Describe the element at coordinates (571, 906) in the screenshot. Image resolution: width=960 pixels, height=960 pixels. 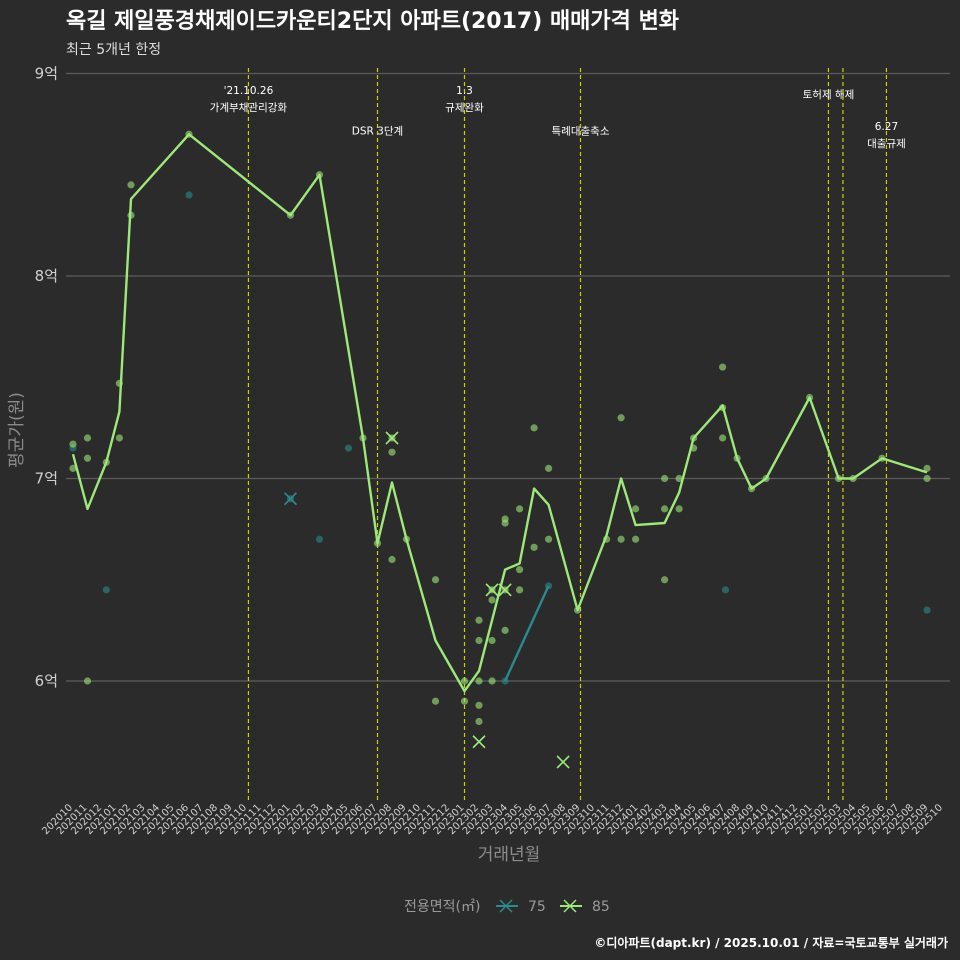
I see `legend-key-85-icon` at that location.